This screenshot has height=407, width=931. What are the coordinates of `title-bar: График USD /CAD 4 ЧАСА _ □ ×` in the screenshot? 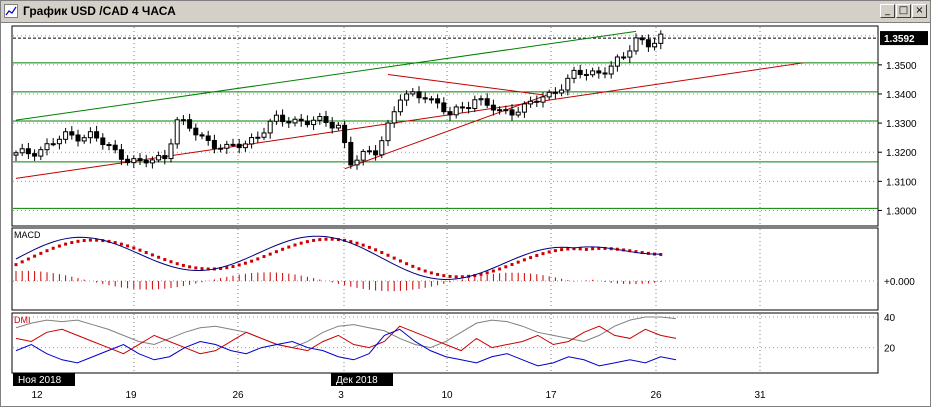 It's located at (465, 12).